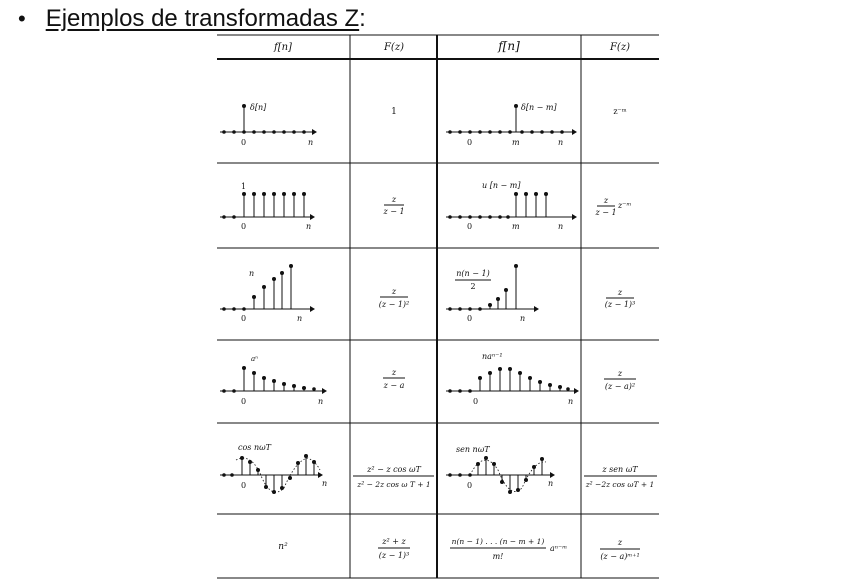 Image resolution: width=861 pixels, height=584 pixels. Describe the element at coordinates (394, 379) in the screenshot. I see `F-exponential: z z − a` at that location.